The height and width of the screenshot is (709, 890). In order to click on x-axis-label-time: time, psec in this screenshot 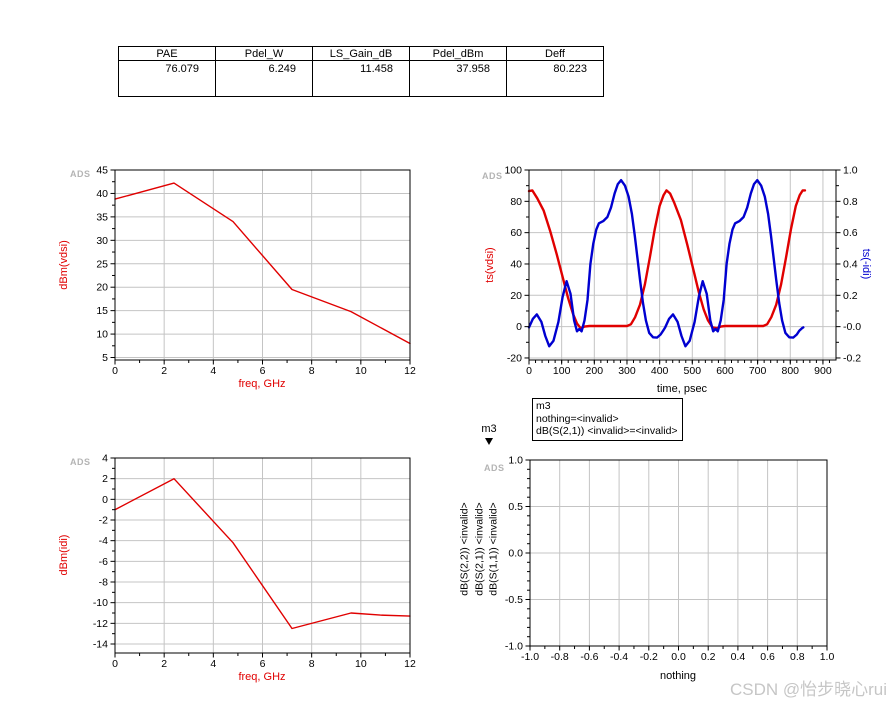, I will do `click(682, 389)`.